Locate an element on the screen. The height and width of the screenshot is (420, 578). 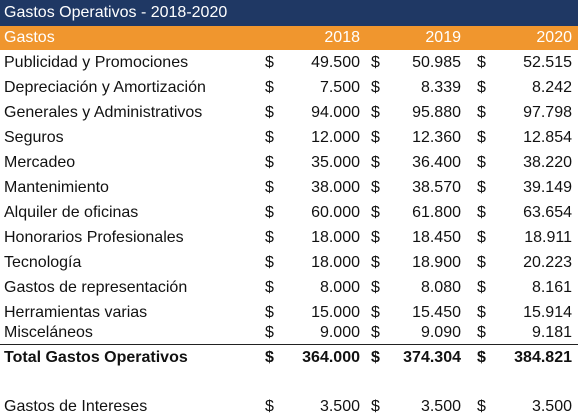
row-label: Generales y Administrativos is located at coordinates (103, 112).